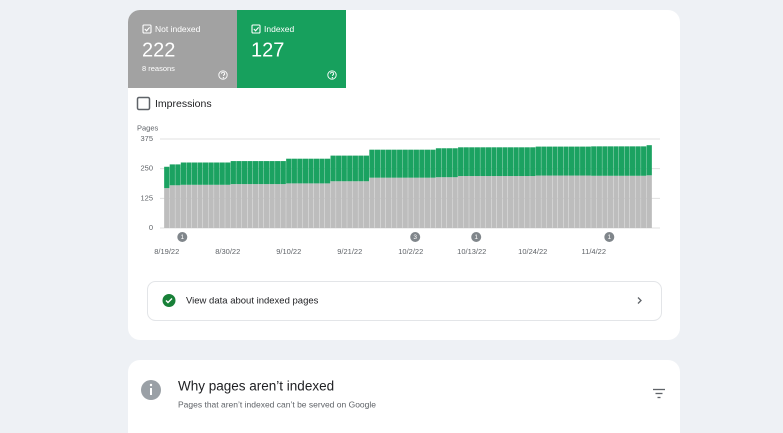  Describe the element at coordinates (404, 301) in the screenshot. I see `link-row` at that location.